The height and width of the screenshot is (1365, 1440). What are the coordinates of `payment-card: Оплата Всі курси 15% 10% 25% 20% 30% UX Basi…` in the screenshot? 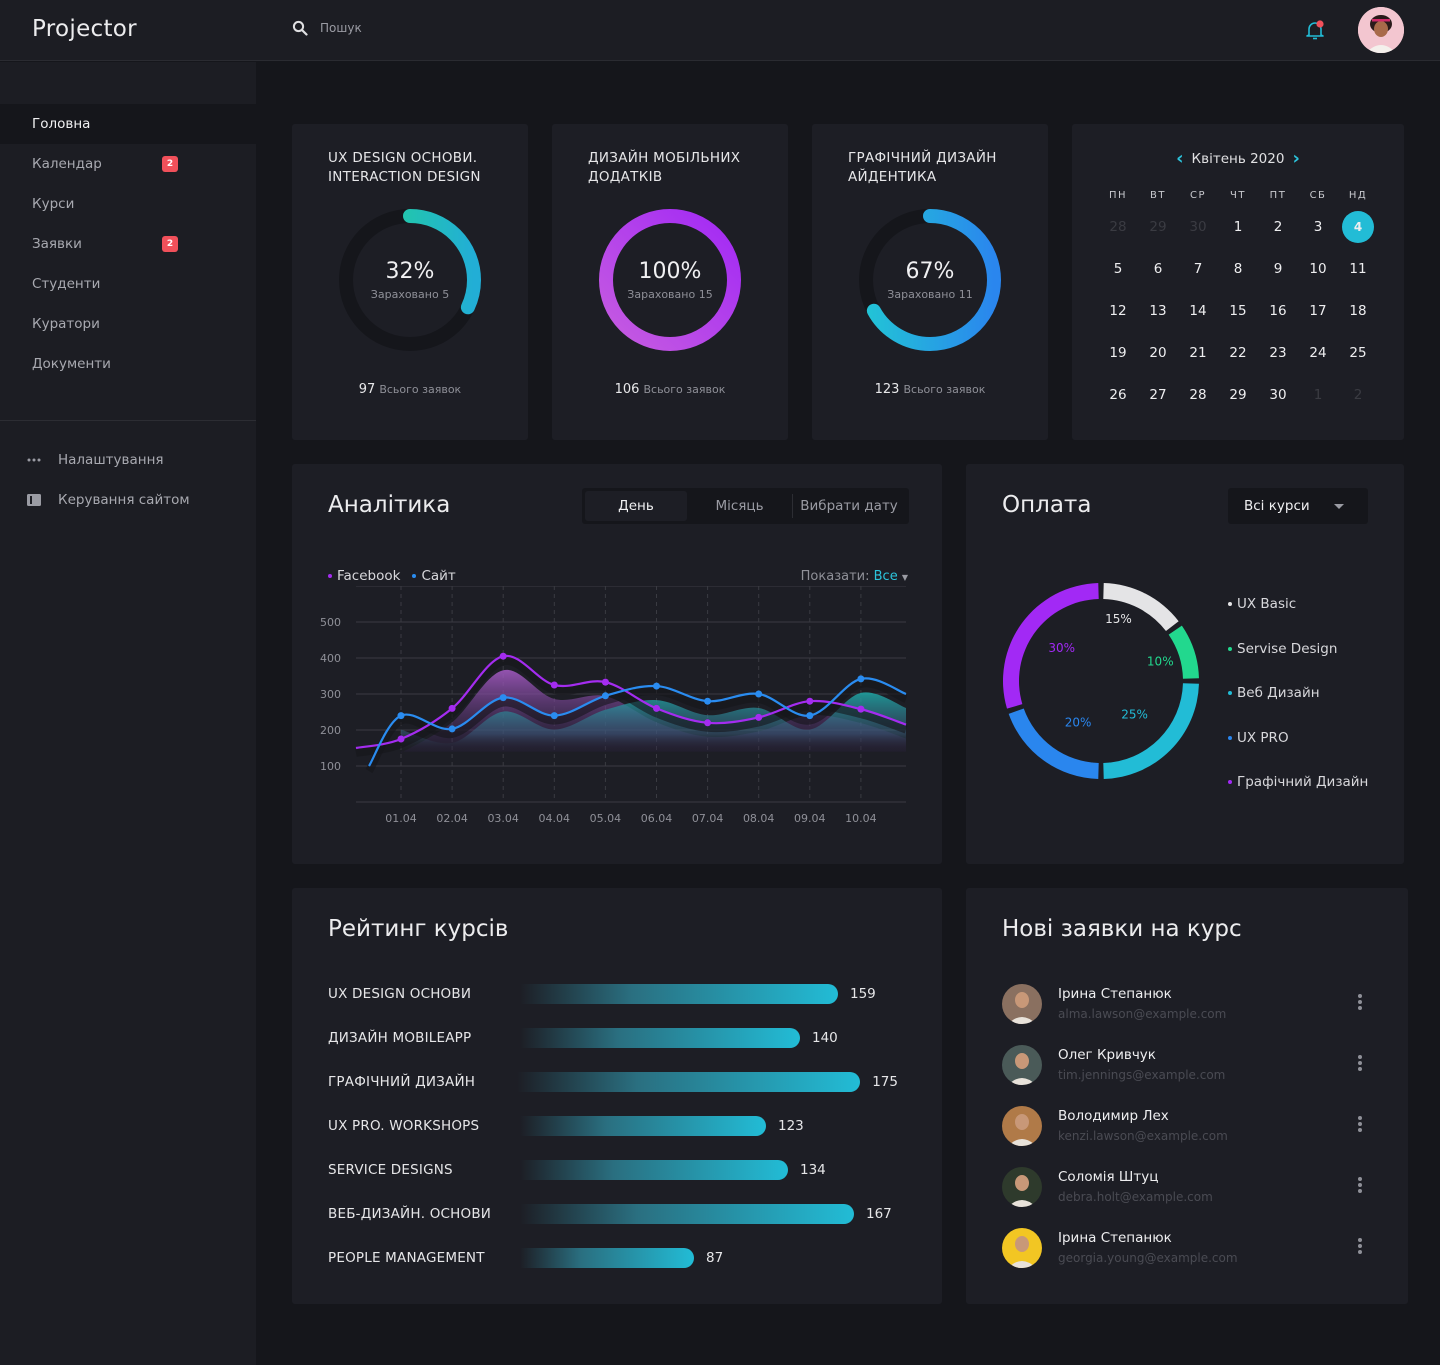 It's located at (1185, 664).